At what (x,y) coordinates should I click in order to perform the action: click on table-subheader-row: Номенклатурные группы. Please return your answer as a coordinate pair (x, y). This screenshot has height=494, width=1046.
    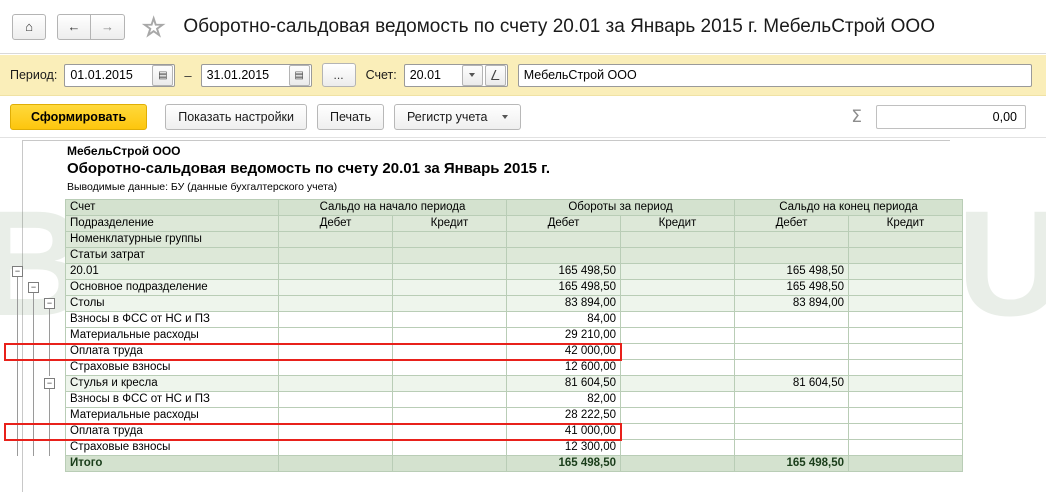
    Looking at the image, I should click on (514, 239).